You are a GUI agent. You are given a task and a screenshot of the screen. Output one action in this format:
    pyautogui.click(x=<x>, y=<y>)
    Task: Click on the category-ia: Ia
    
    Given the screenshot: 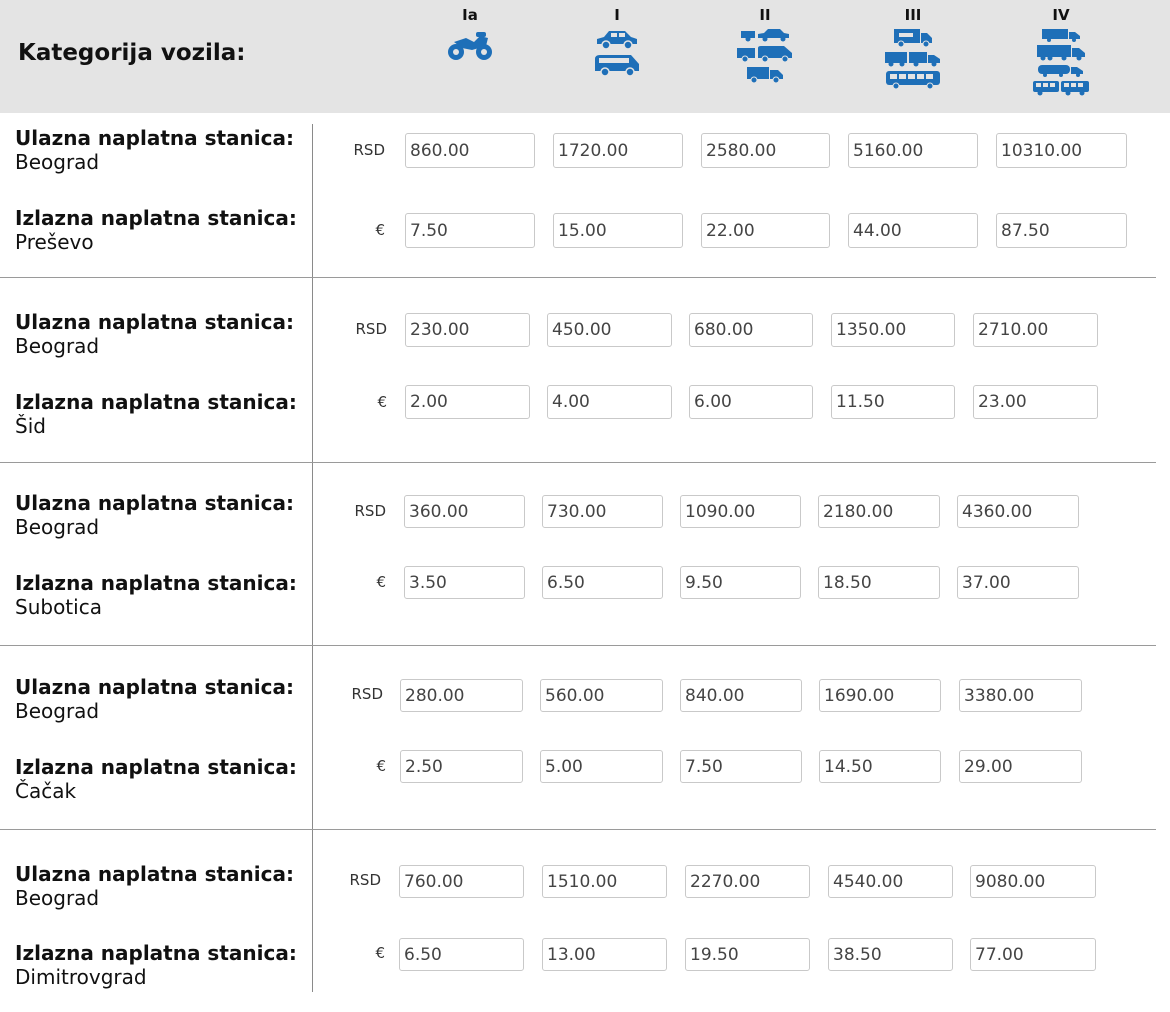 What is the action you would take?
    pyautogui.click(x=470, y=34)
    